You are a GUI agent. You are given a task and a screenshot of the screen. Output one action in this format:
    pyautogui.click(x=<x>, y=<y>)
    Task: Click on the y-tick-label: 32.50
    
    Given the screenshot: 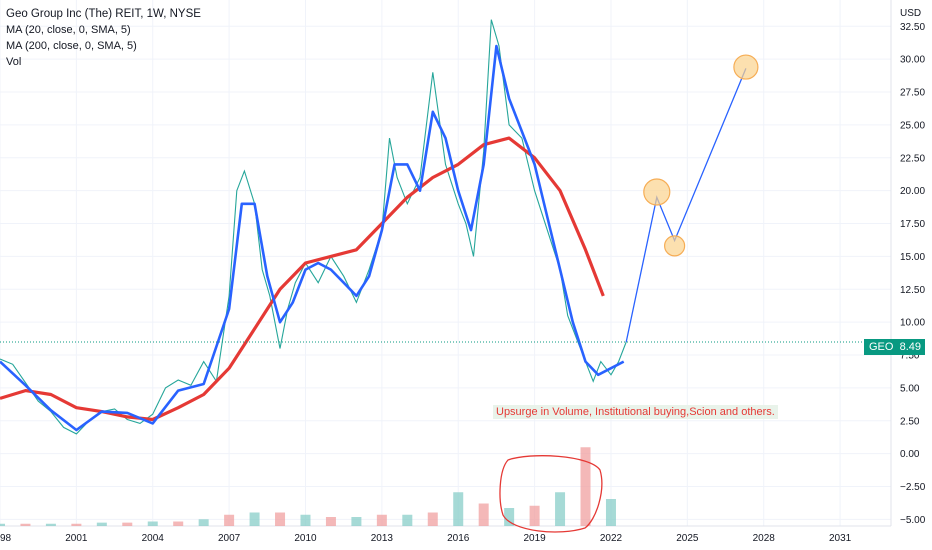 What is the action you would take?
    pyautogui.click(x=912, y=27)
    